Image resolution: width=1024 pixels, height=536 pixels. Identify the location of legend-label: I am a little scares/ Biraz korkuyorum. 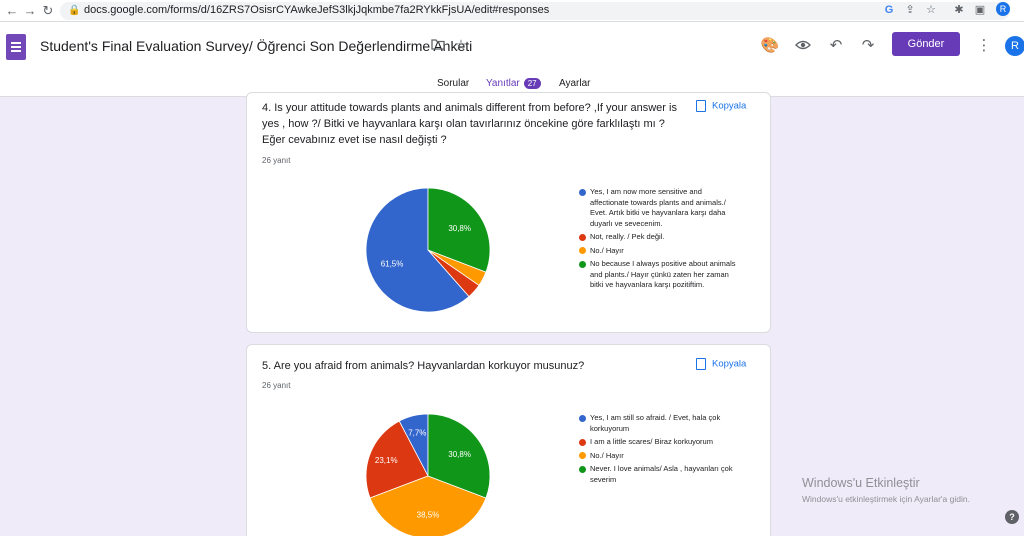
(651, 441).